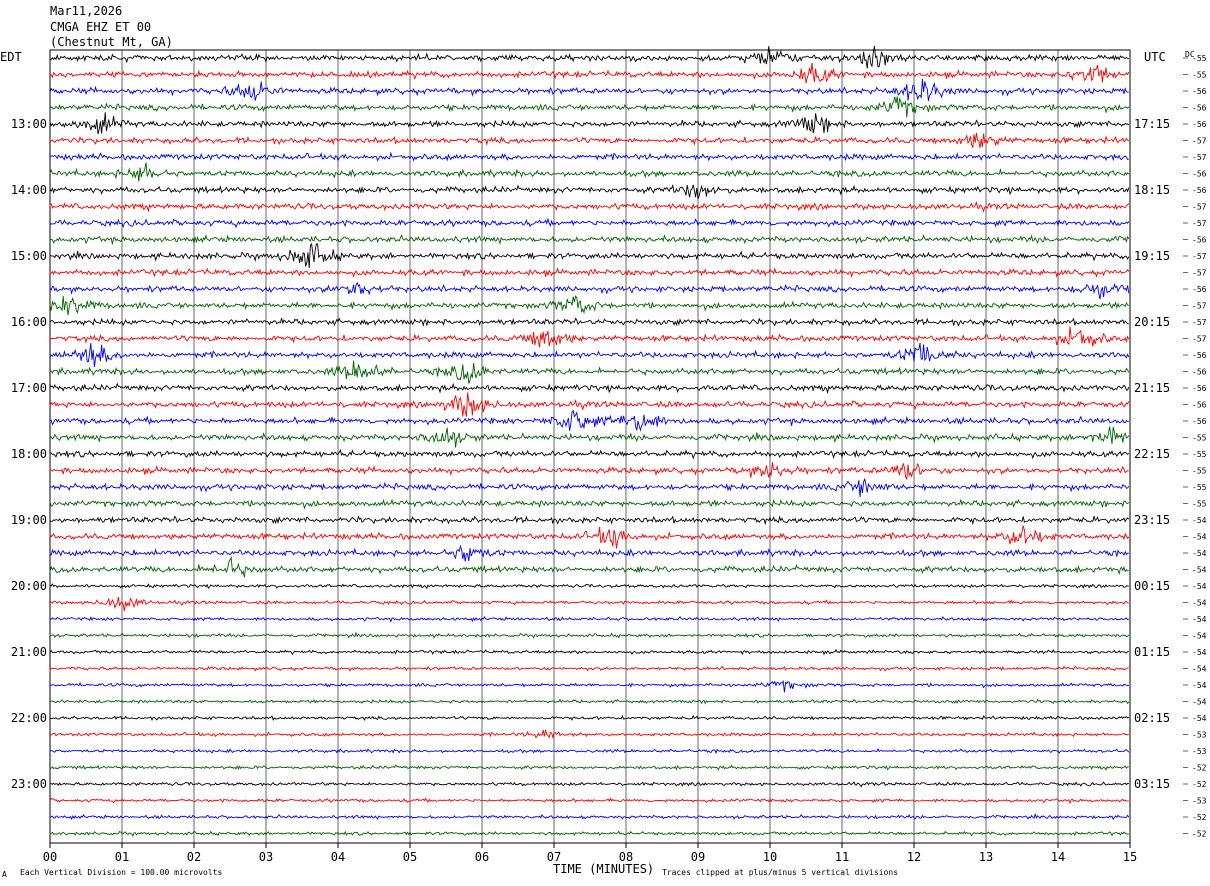 Image resolution: width=1210 pixels, height=886 pixels. What do you see at coordinates (986, 857) in the screenshot?
I see `x-tick-label: 13` at bounding box center [986, 857].